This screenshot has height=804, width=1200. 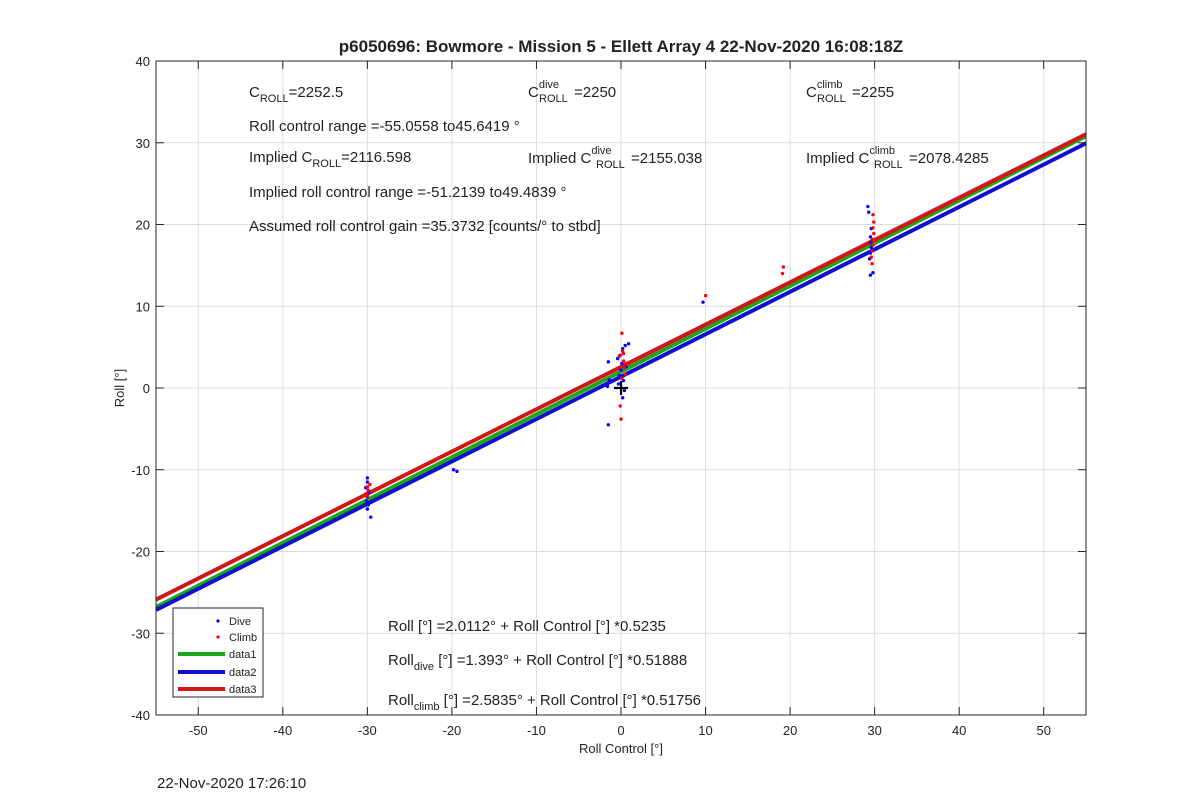 I want to click on annotation-croll-climb: Cclimb, so click(x=824, y=90).